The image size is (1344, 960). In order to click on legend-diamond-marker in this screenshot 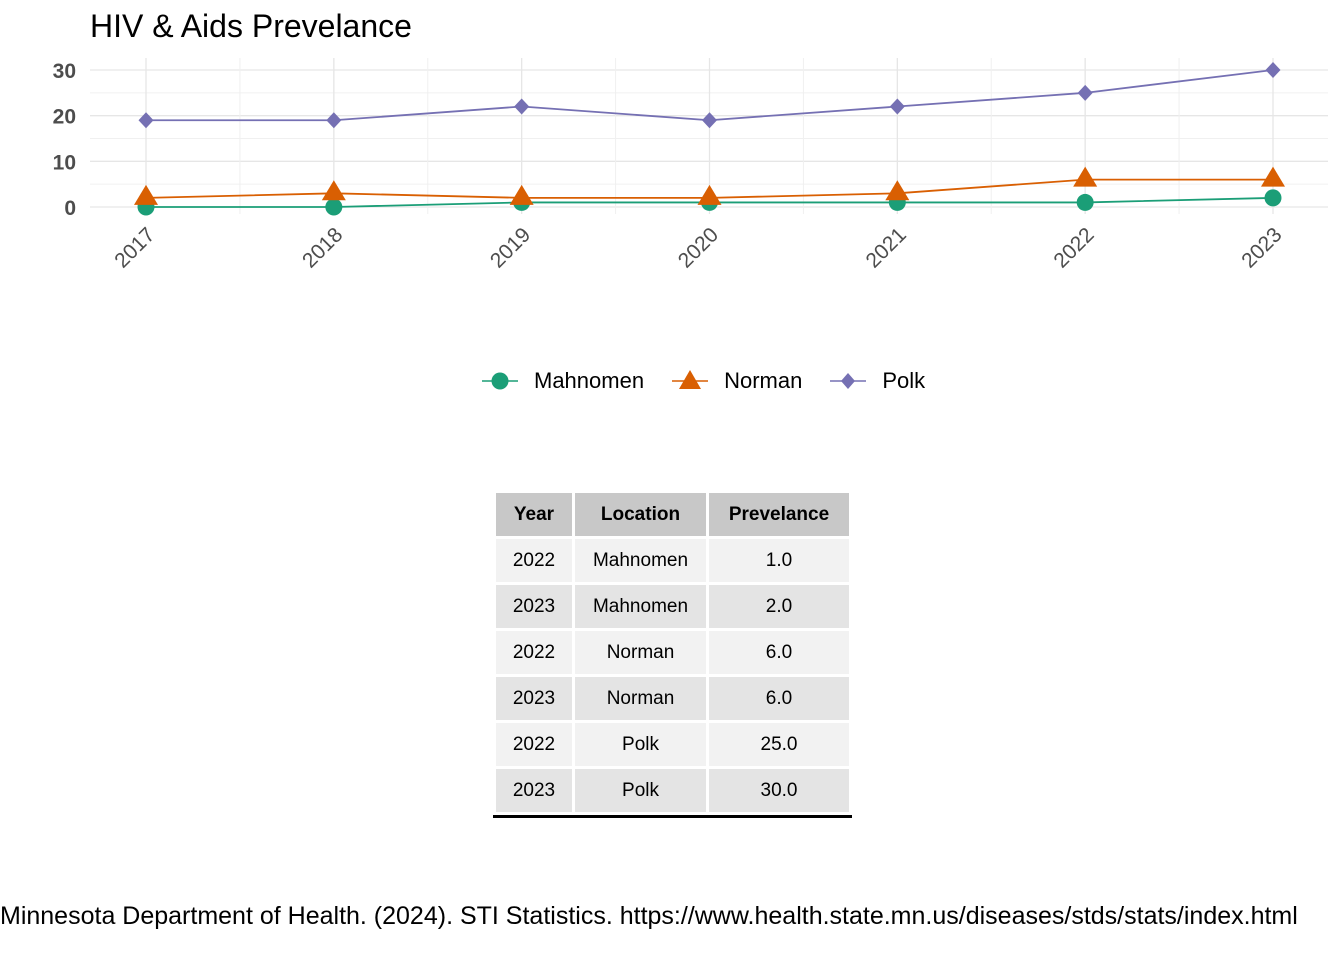, I will do `click(848, 381)`.